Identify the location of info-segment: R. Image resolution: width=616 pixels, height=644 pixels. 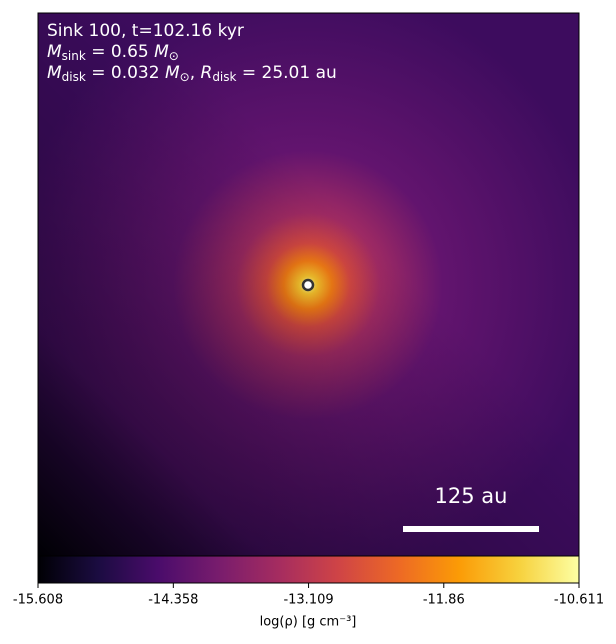
(207, 73).